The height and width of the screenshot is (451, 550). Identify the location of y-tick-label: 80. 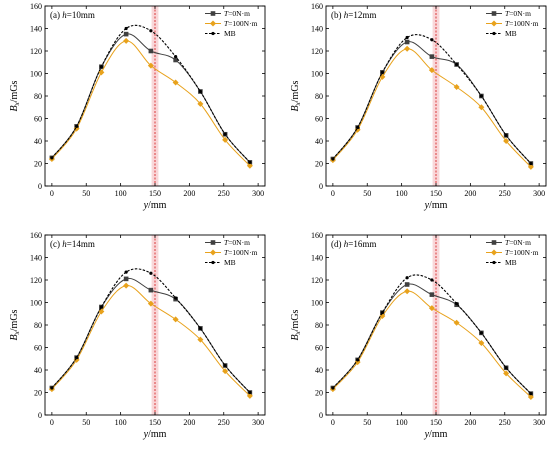
(38, 96).